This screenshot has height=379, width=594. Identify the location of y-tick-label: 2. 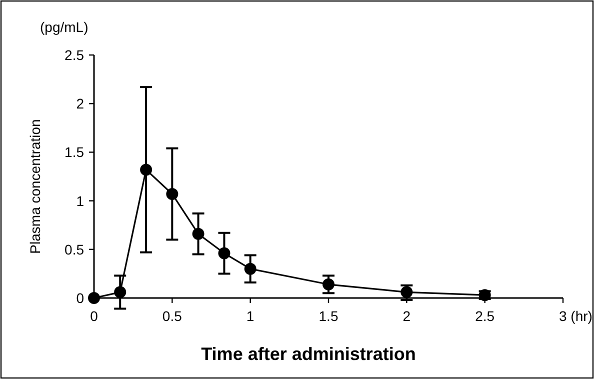
(80, 104).